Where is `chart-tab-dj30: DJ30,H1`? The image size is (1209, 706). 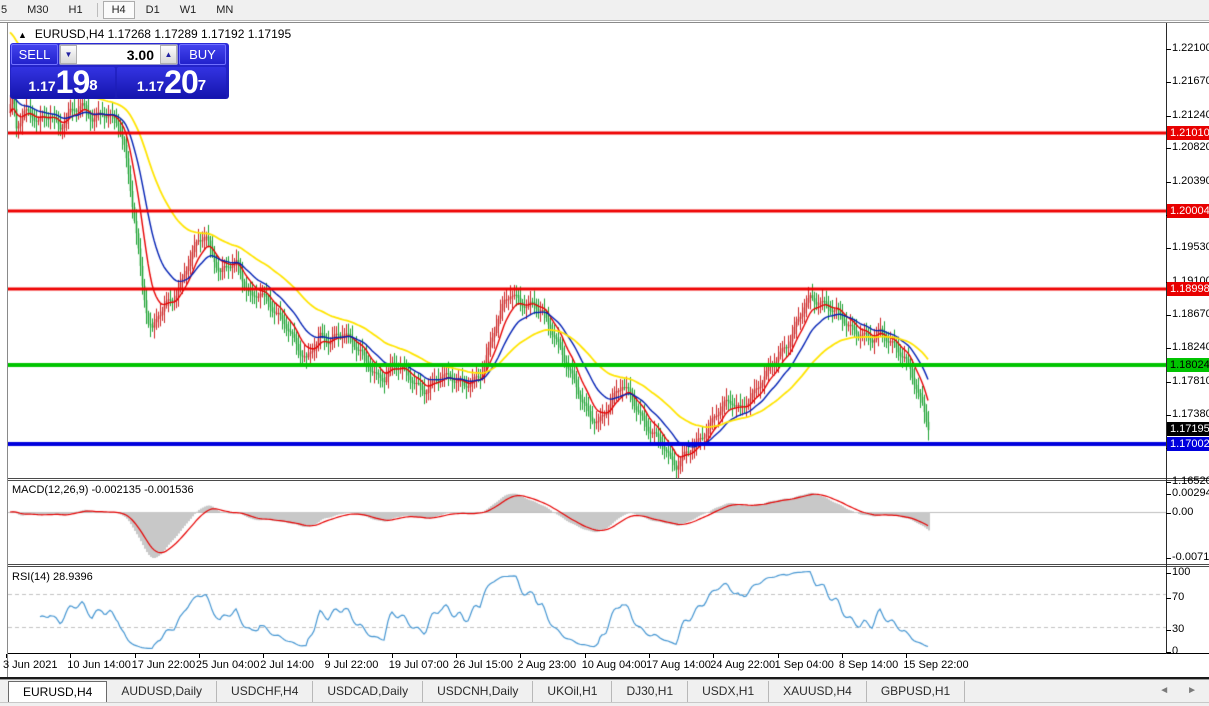 chart-tab-dj30: DJ30,H1 is located at coordinates (650, 691).